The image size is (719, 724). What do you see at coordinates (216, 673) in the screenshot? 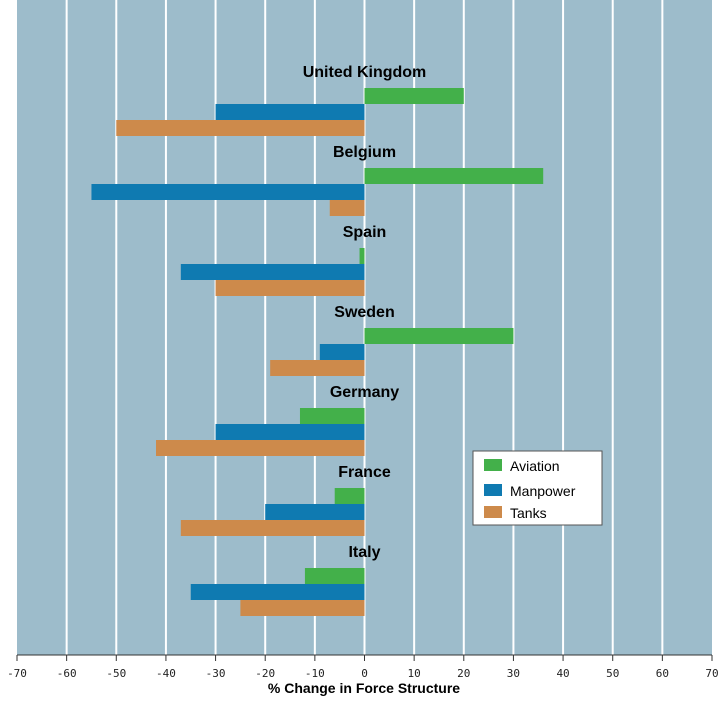
I see `x-tick-label: -30` at bounding box center [216, 673].